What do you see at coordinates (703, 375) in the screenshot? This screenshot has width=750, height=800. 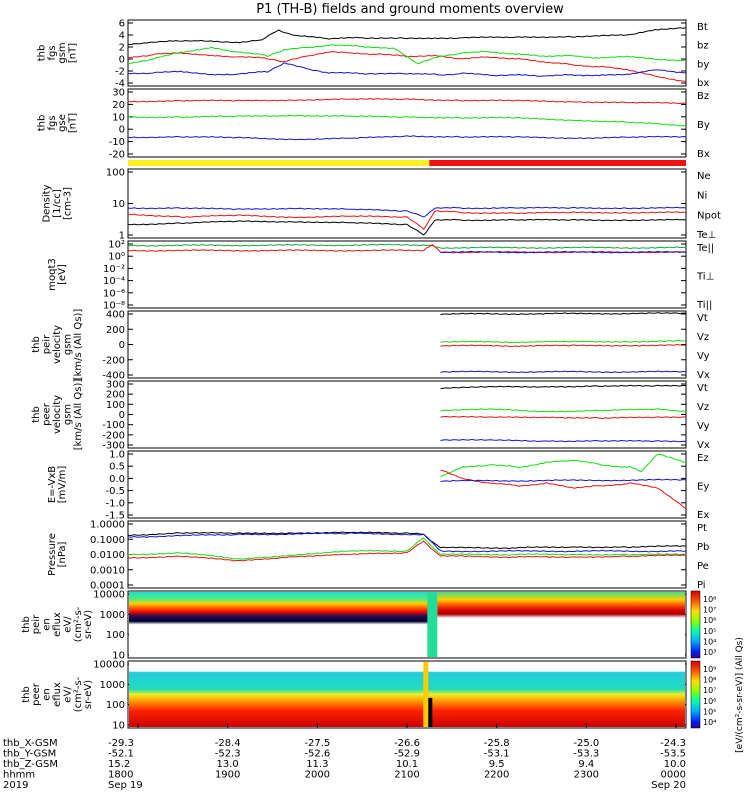 I see `legend-entry: Vx` at bounding box center [703, 375].